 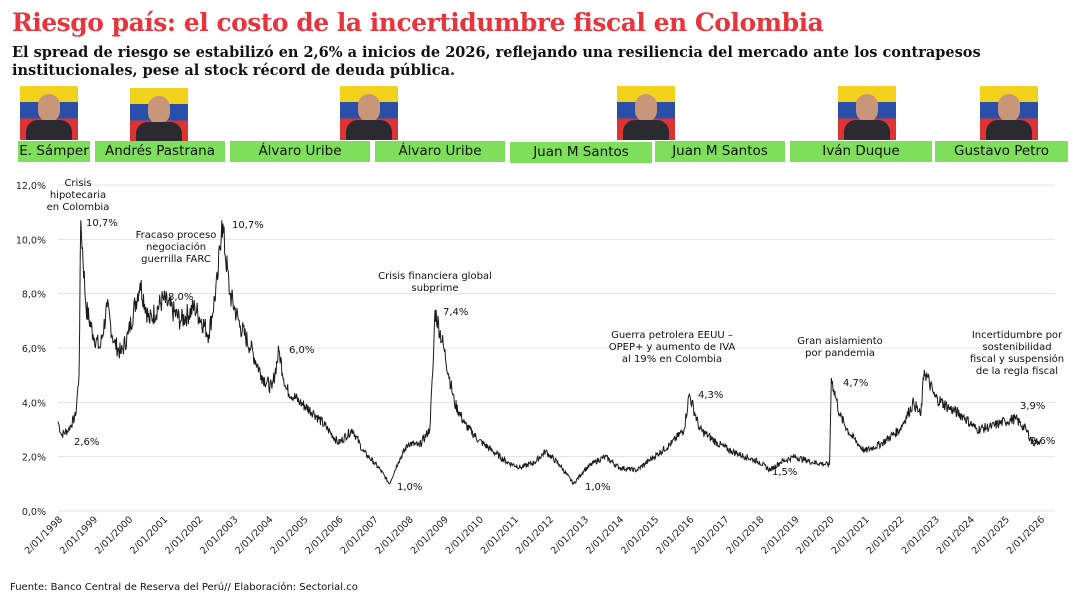 What do you see at coordinates (672, 347) in the screenshot?
I see `annotation: OPEP+ y aumento de IVA` at bounding box center [672, 347].